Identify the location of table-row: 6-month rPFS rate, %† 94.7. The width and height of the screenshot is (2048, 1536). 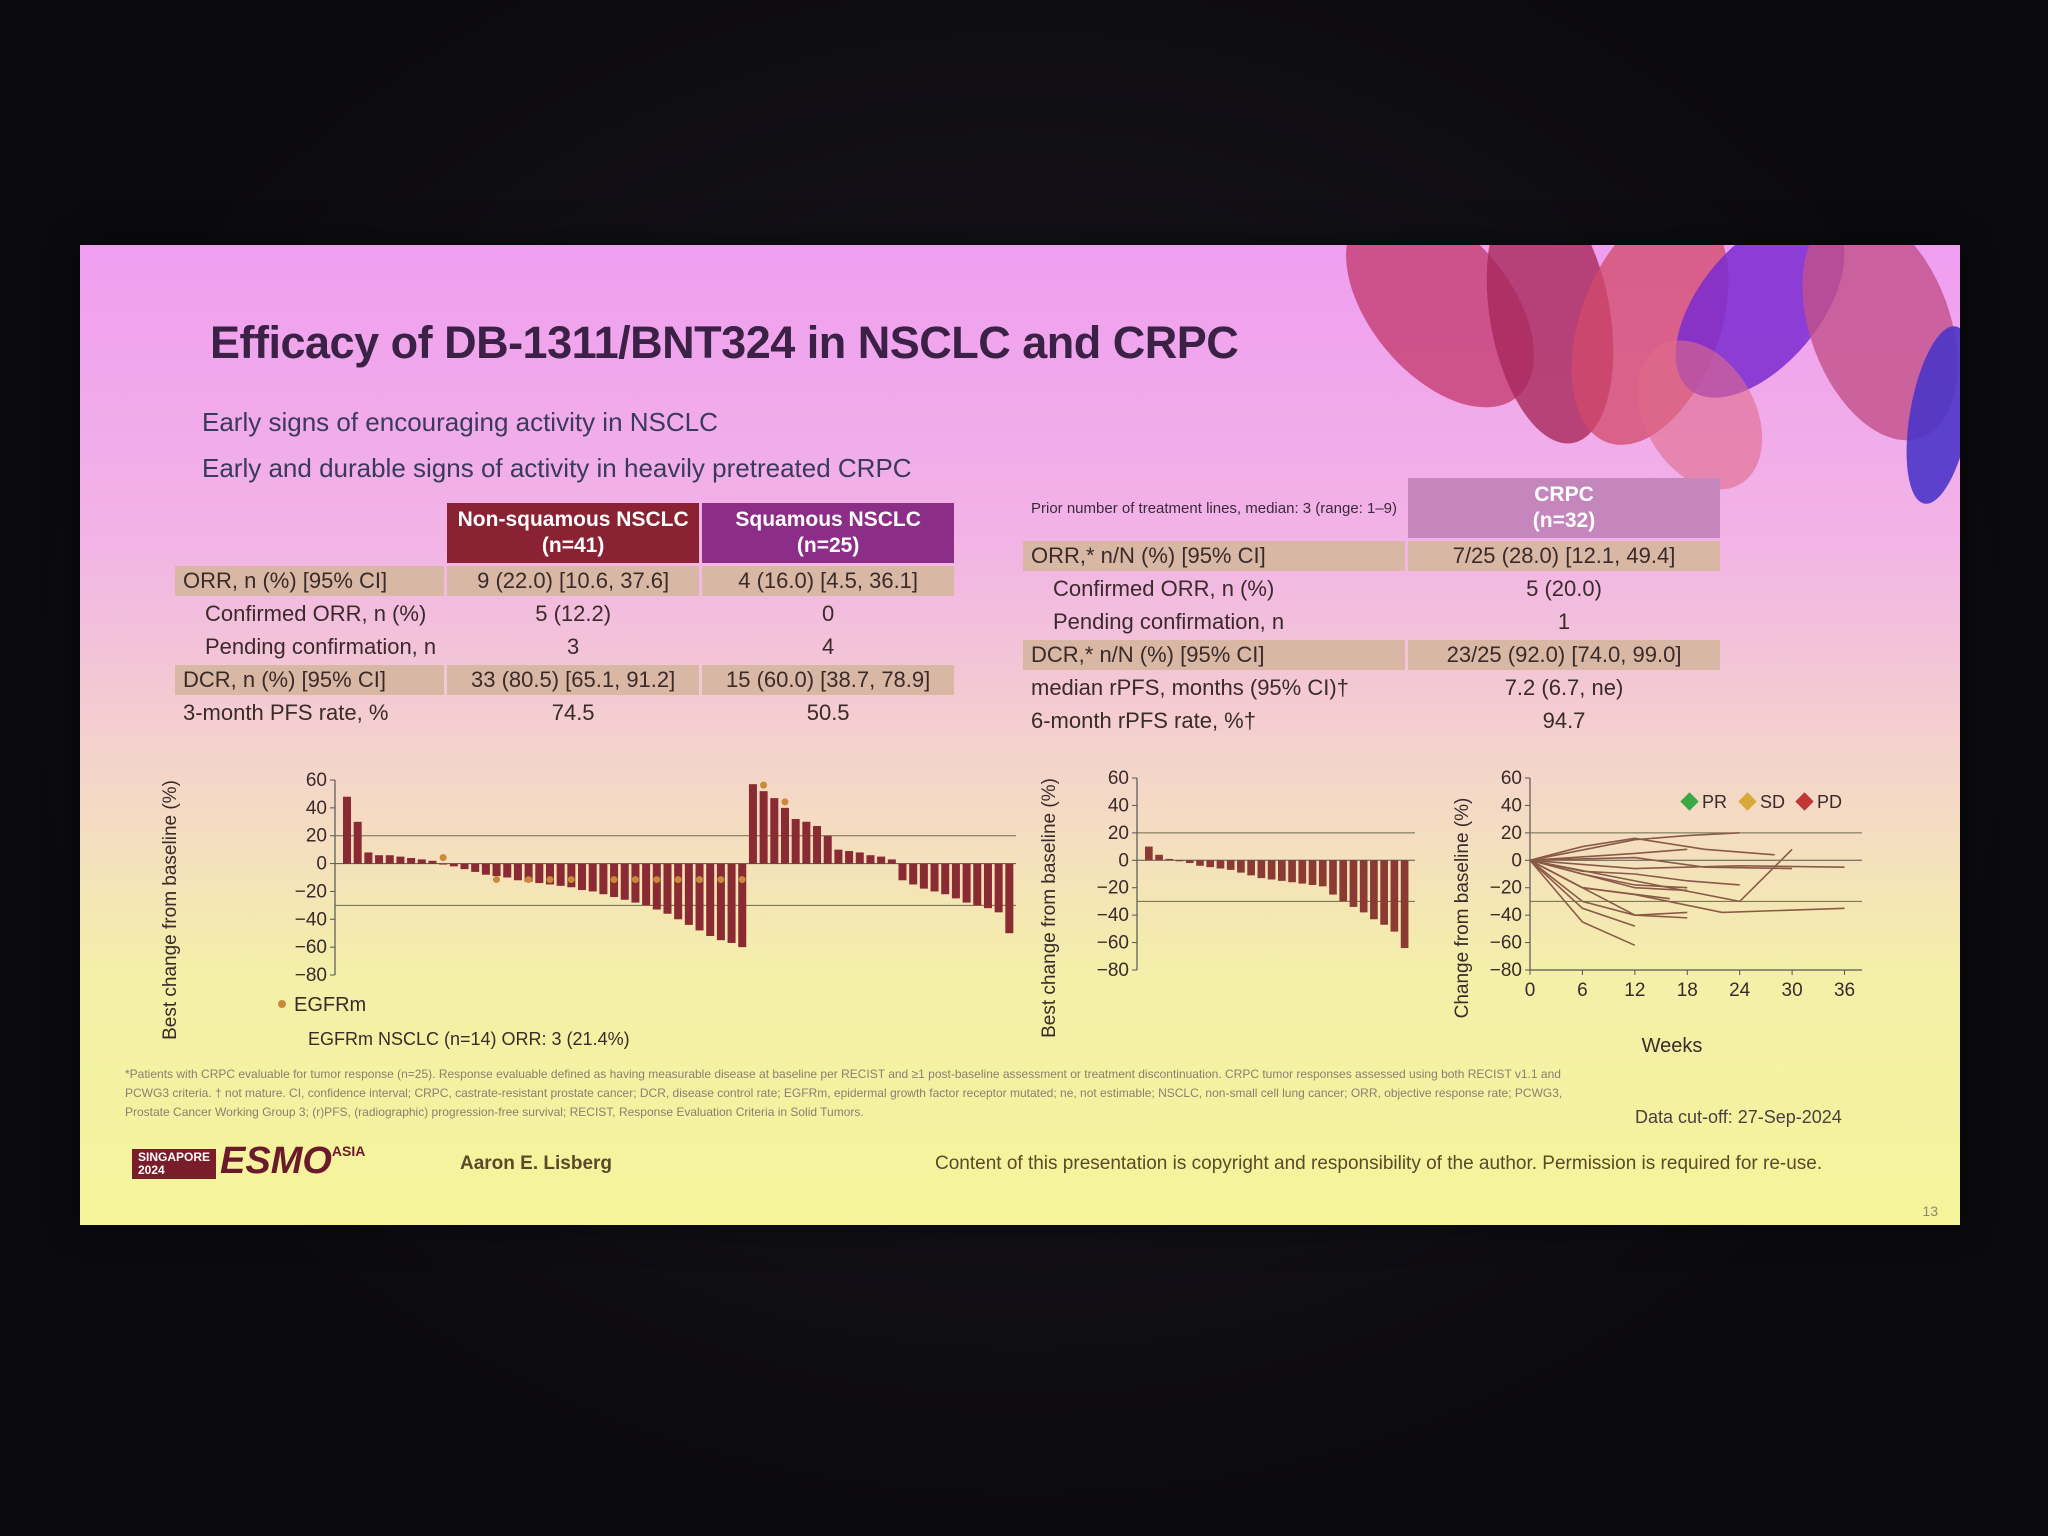
(1371, 721).